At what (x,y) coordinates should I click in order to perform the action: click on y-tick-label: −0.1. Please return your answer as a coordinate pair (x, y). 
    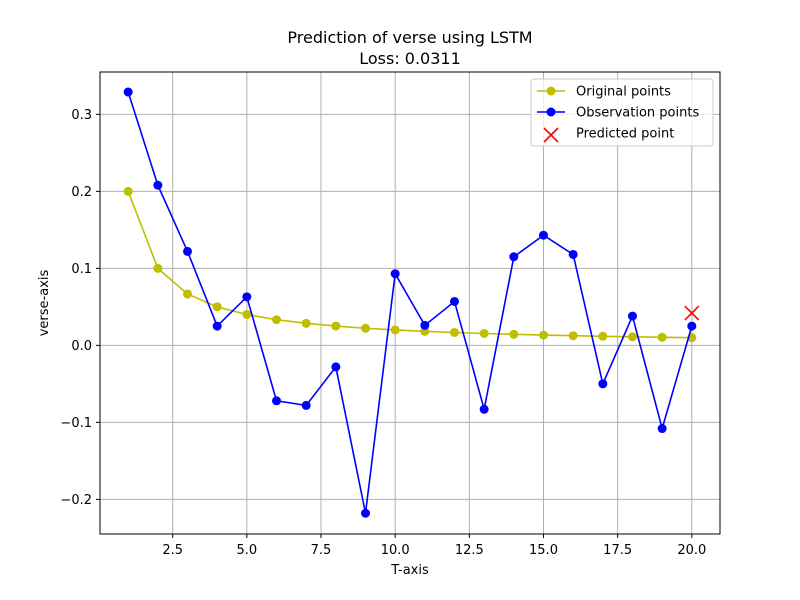
    Looking at the image, I should click on (76, 423).